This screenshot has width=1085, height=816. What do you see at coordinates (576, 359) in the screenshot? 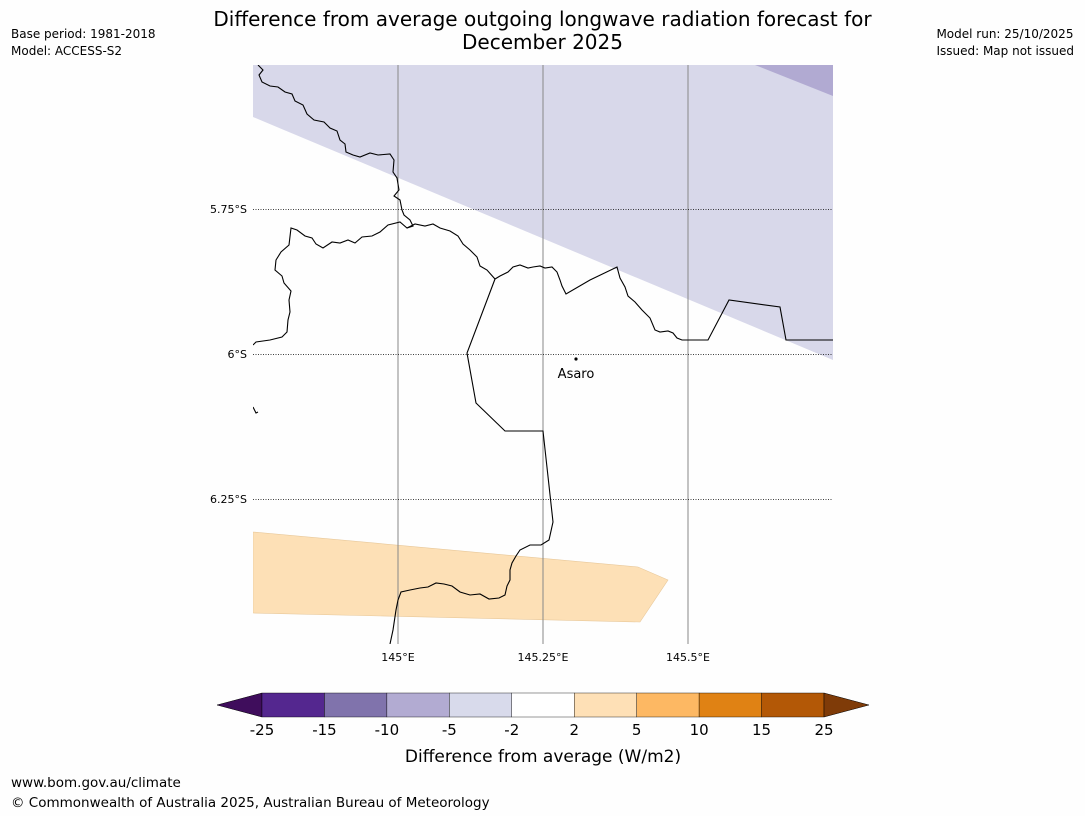
I see `asaro-marker` at bounding box center [576, 359].